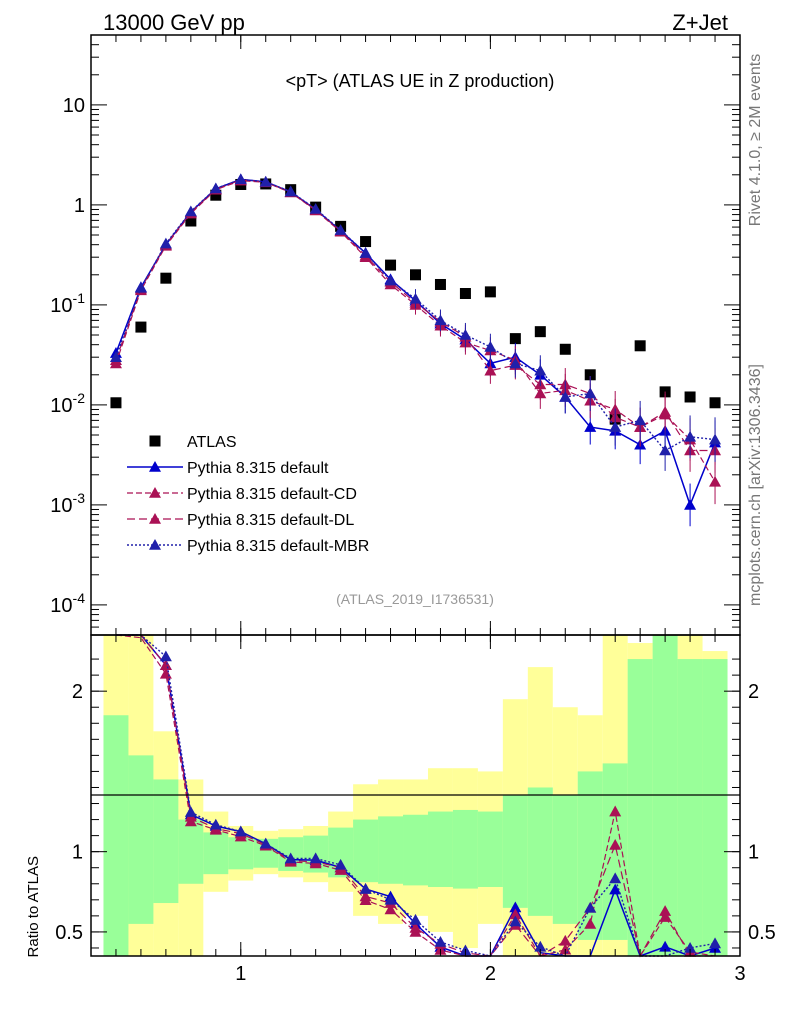 The width and height of the screenshot is (786, 1024). Describe the element at coordinates (739, 974) in the screenshot. I see `x-tick-label: 3` at that location.